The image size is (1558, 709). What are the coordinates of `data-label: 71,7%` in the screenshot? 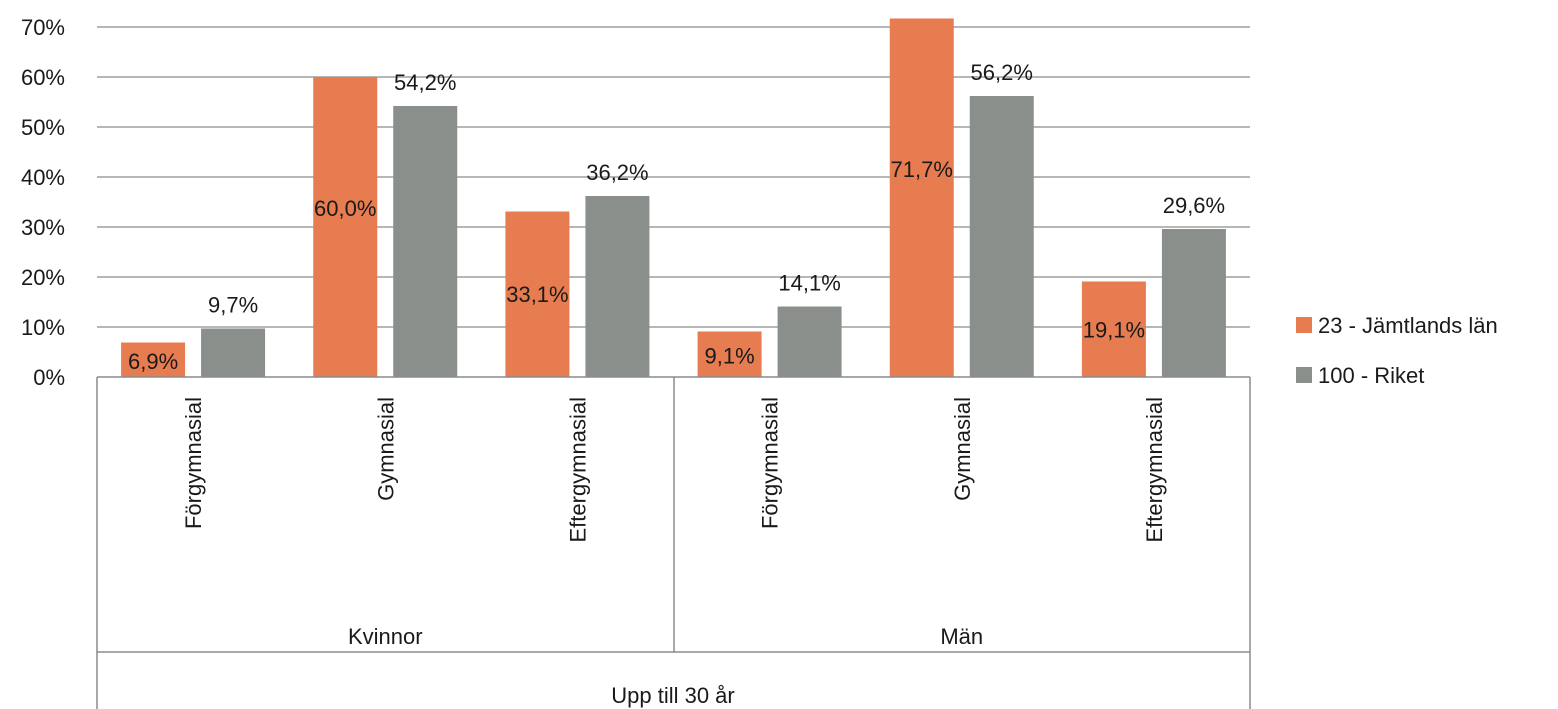 It's located at (922, 169).